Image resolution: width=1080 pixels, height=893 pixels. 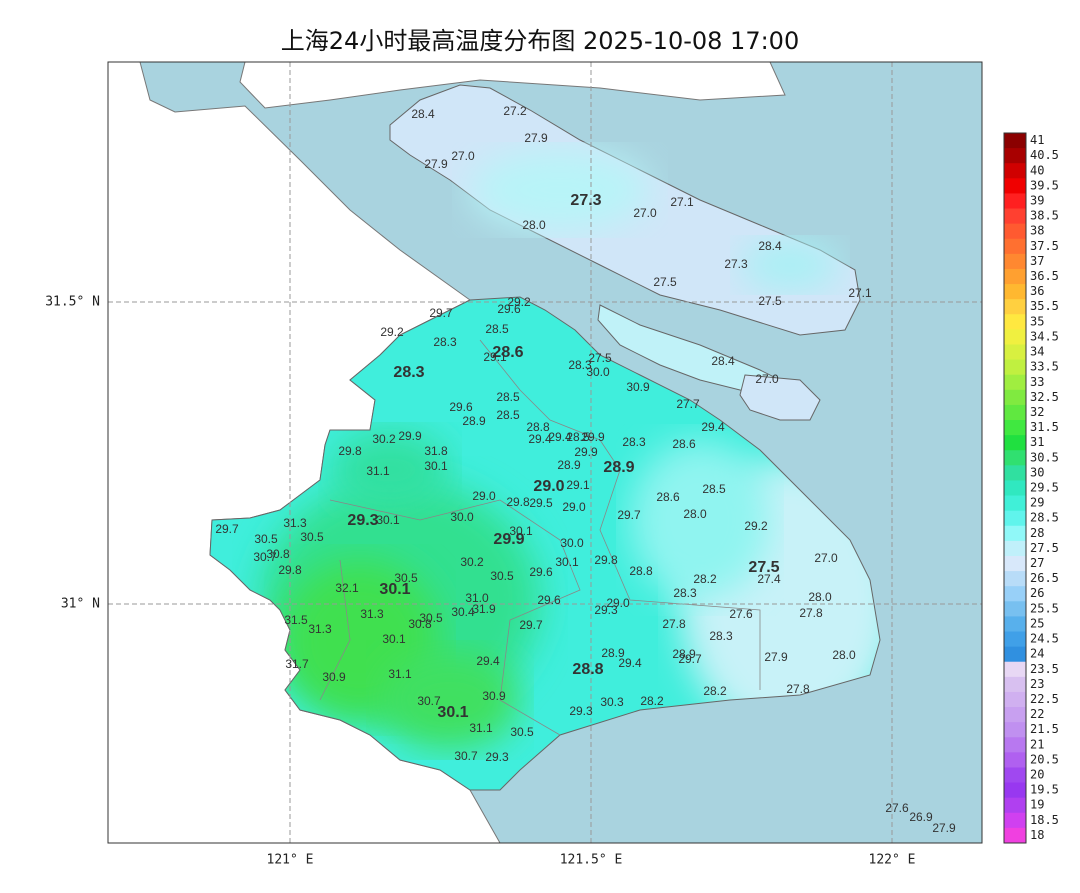 I want to click on station-value: 28.2, so click(x=715, y=691).